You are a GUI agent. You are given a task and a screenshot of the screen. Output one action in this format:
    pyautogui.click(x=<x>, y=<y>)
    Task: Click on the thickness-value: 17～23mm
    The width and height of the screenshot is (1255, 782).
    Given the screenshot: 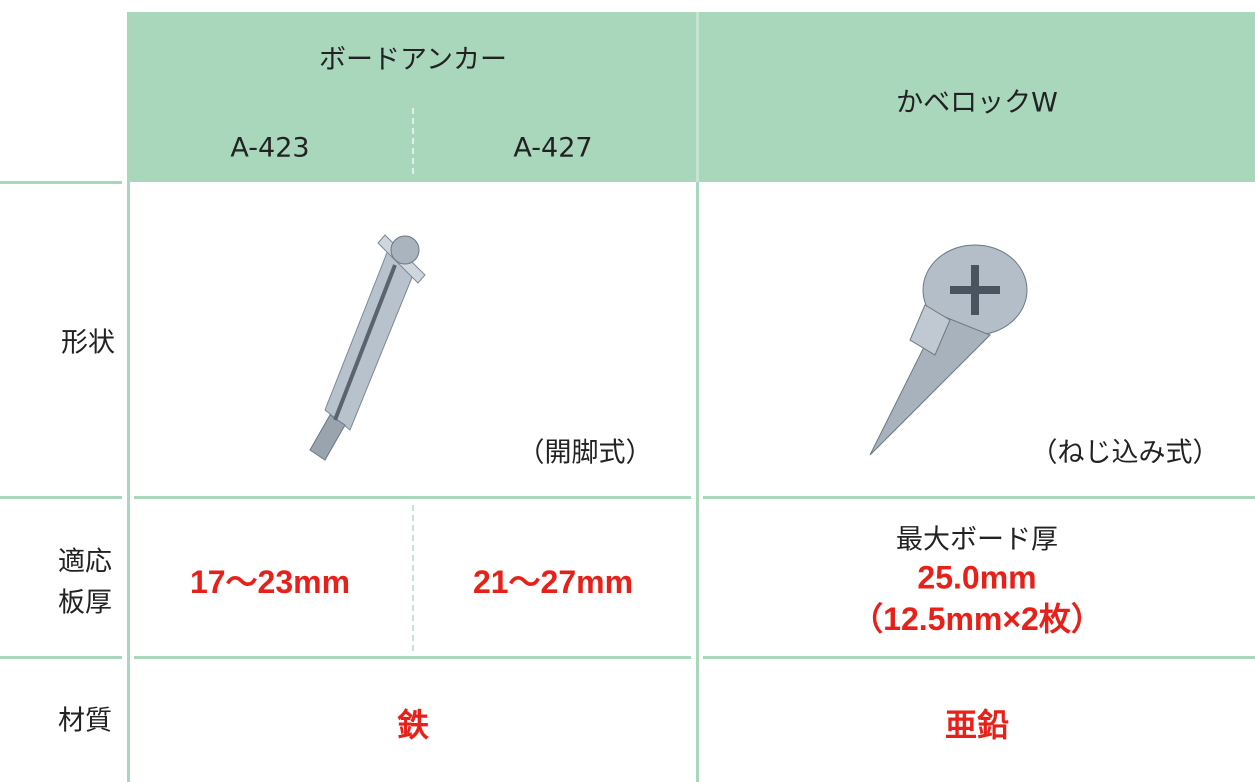 What is the action you would take?
    pyautogui.click(x=270, y=582)
    